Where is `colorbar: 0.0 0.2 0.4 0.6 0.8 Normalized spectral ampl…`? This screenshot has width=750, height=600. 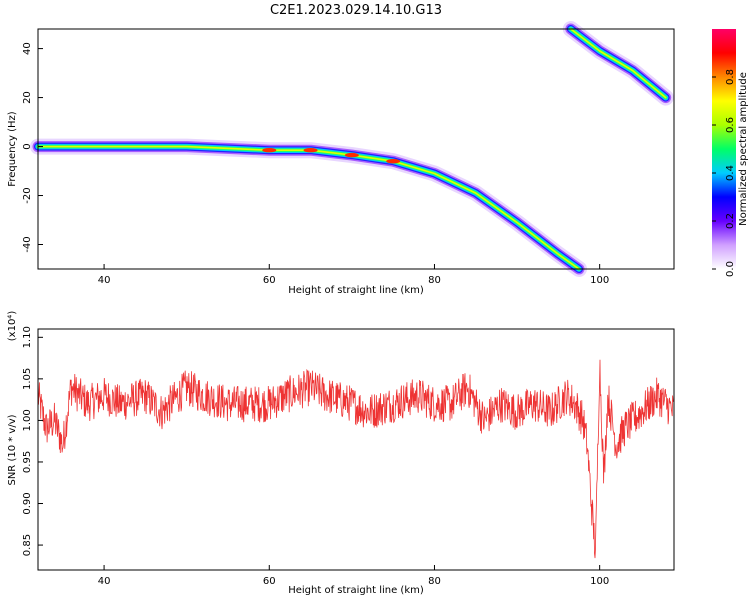
colorbar: 0.0 0.2 0.4 0.6 0.8 Normalized spectral ampl… is located at coordinates (730, 153).